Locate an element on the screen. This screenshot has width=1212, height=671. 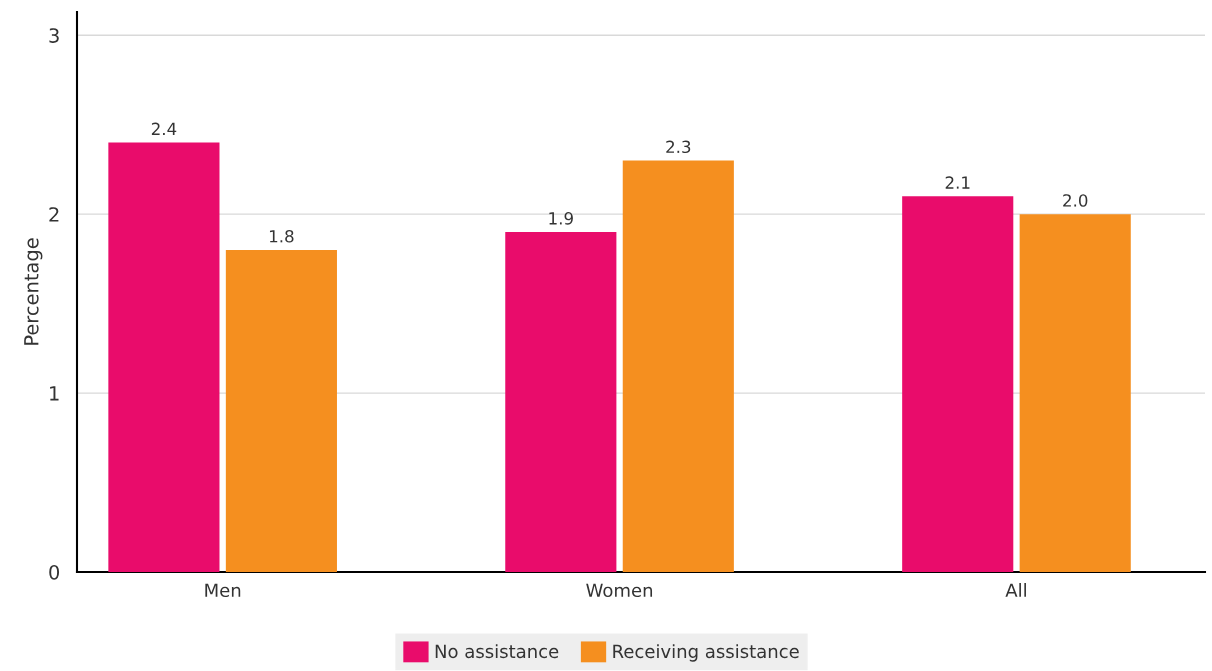
data-label: 2.1 is located at coordinates (957, 182).